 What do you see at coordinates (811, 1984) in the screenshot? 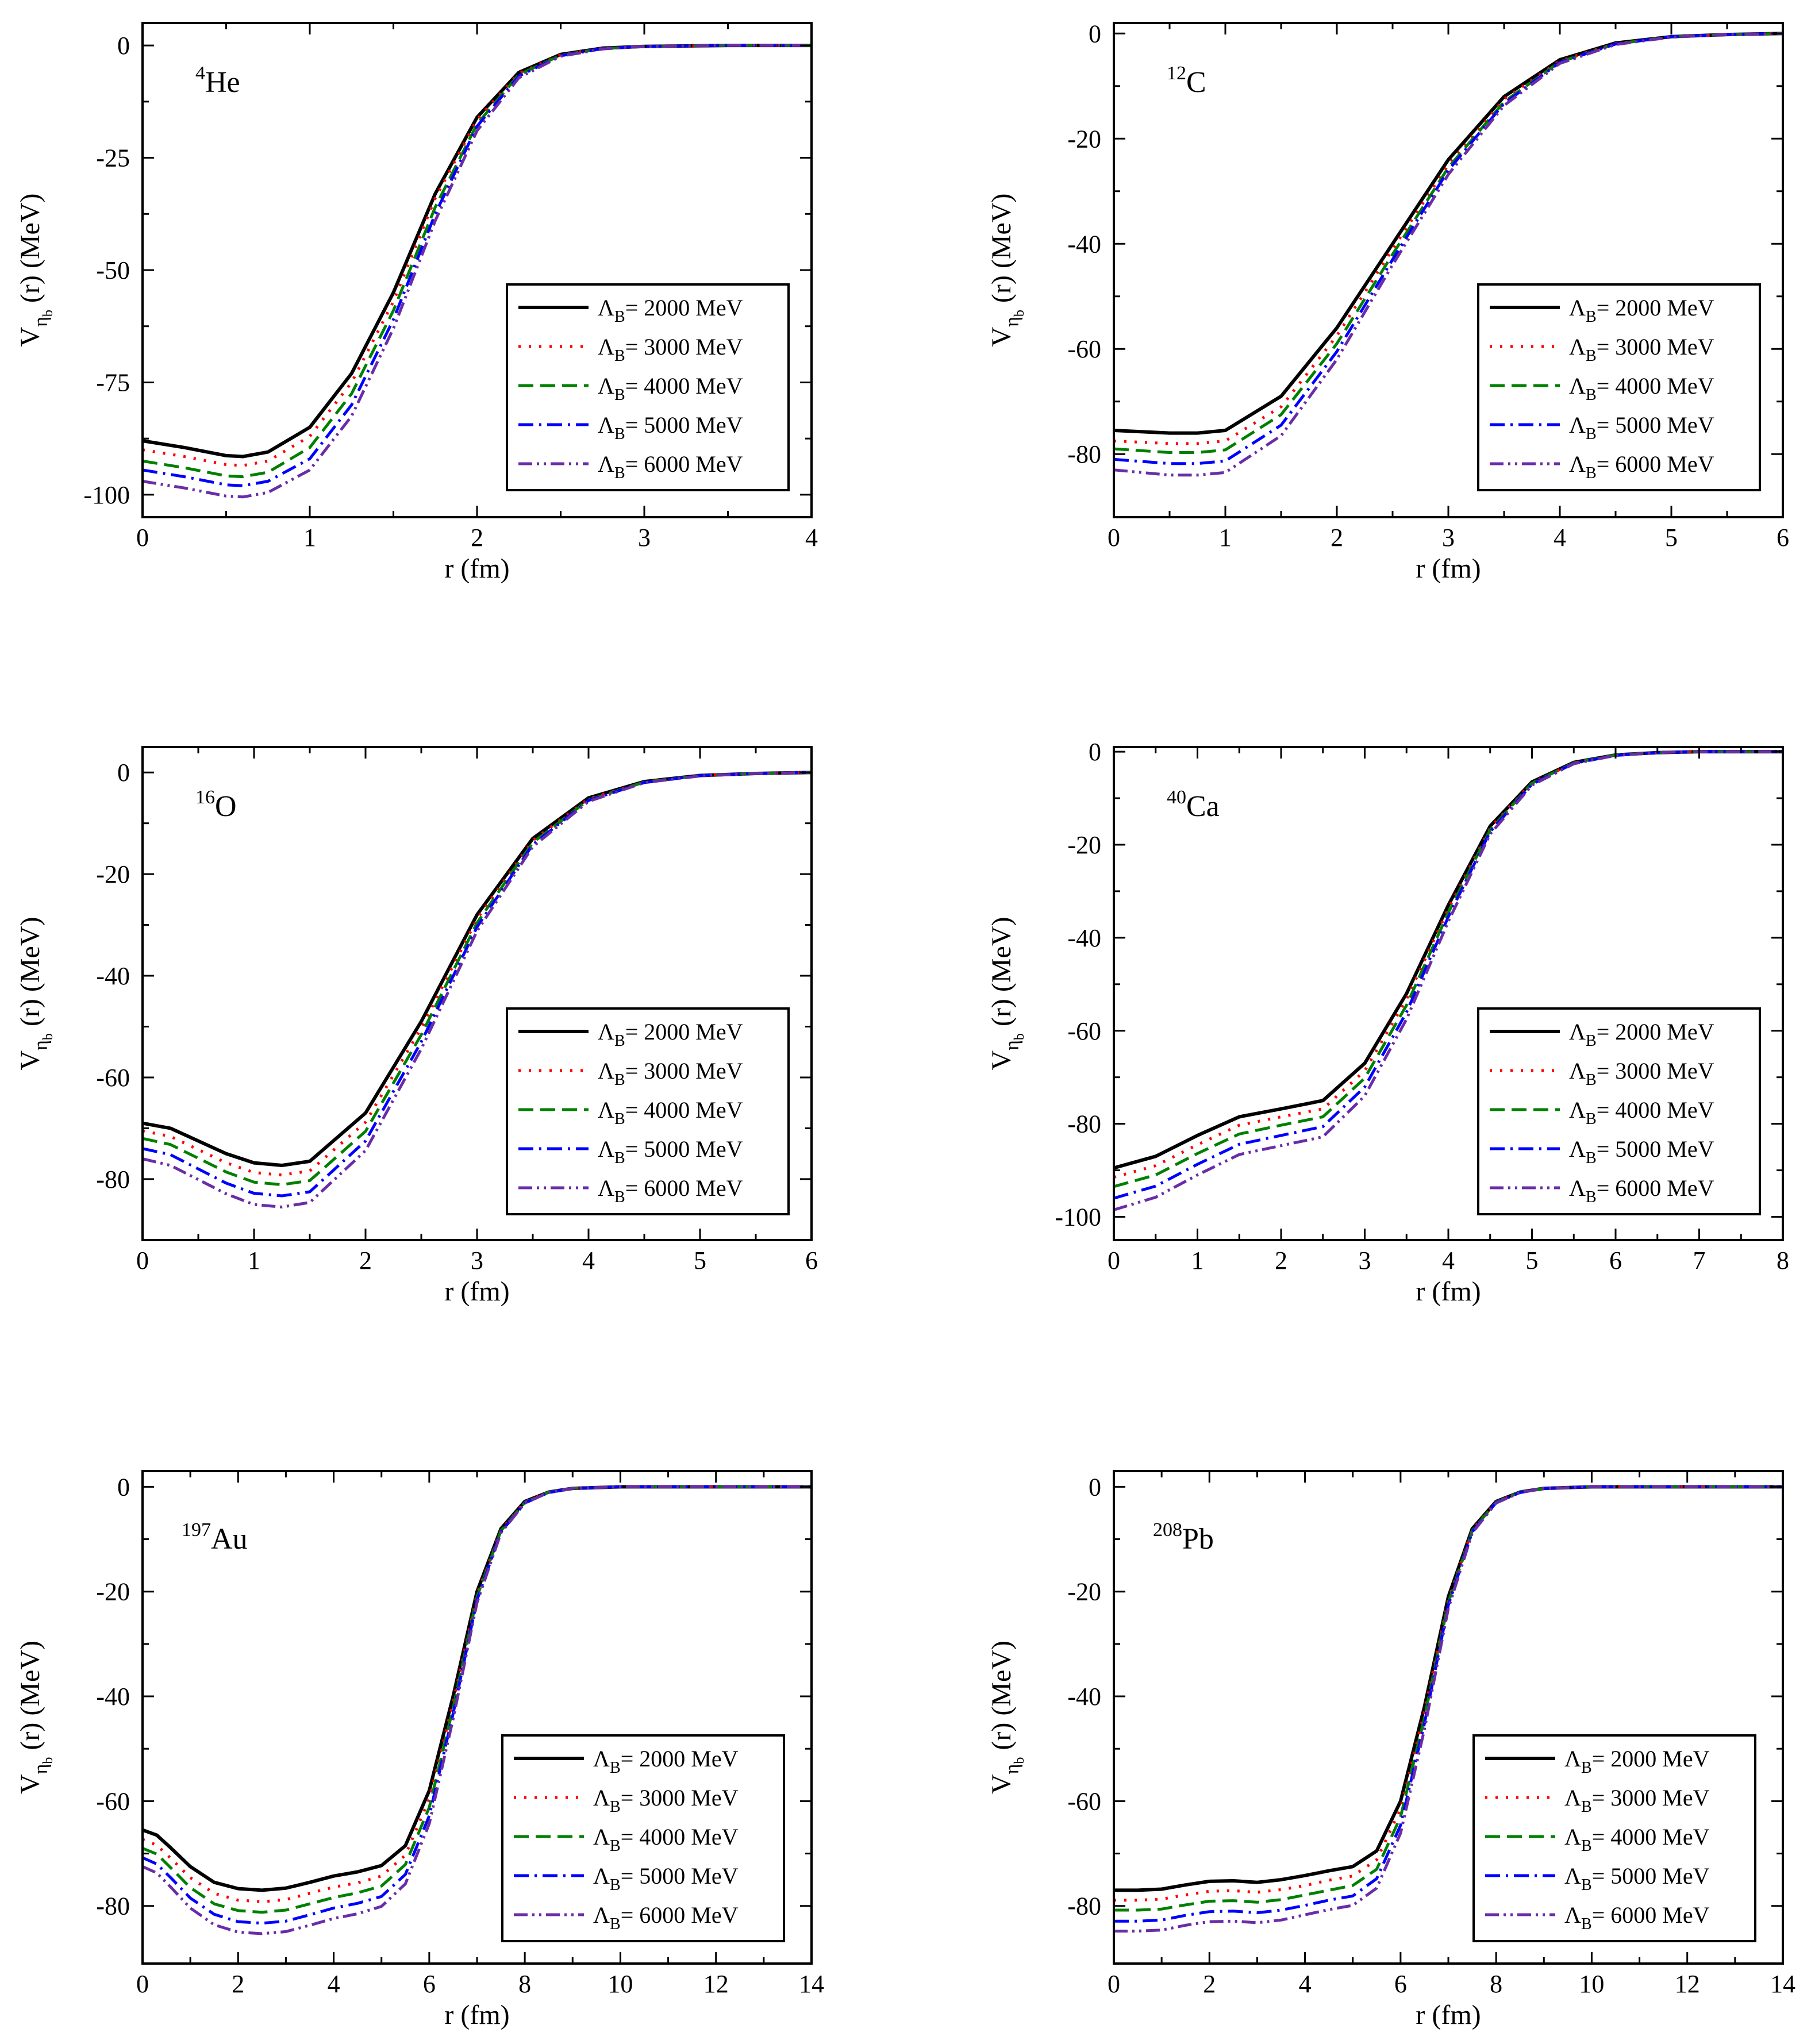
I see `x-tick-label: 14` at bounding box center [811, 1984].